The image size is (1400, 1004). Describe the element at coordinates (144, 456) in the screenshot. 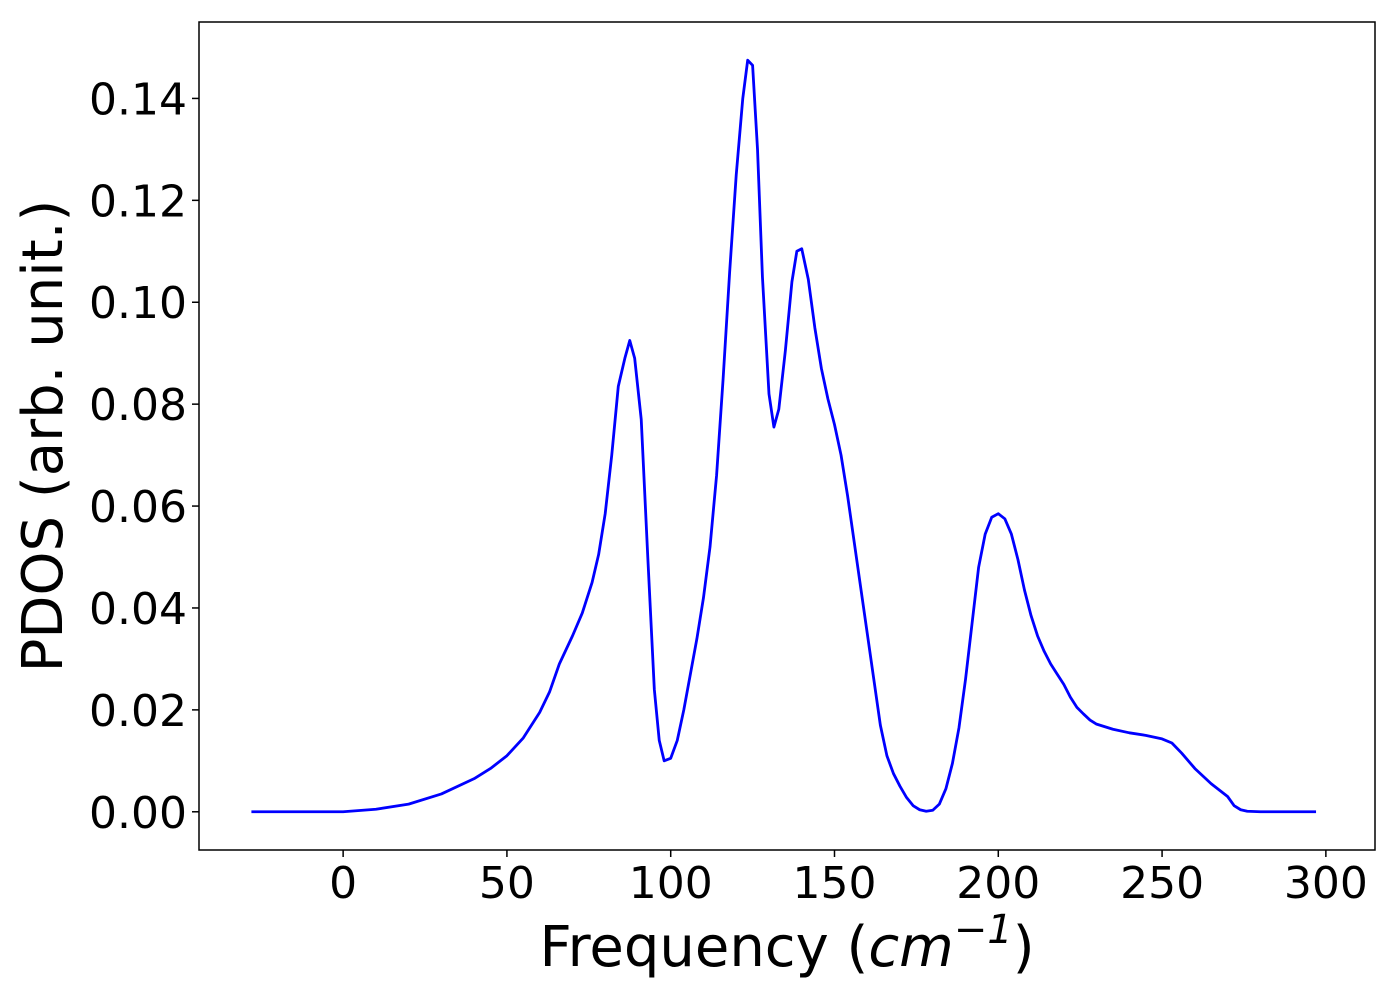

I see `y-axis-ticks: 0.00 0.02 0.04 0.06 0.08 0.10 0.12 0.14` at that location.